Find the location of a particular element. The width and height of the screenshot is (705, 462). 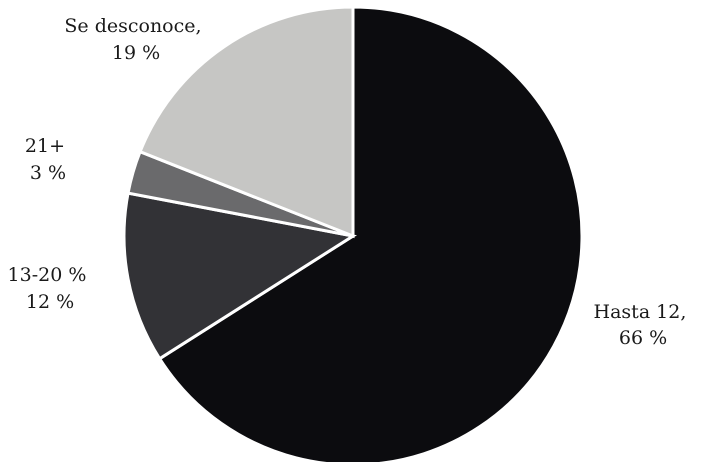

label-21-plus-name: 21+ is located at coordinates (45, 146).